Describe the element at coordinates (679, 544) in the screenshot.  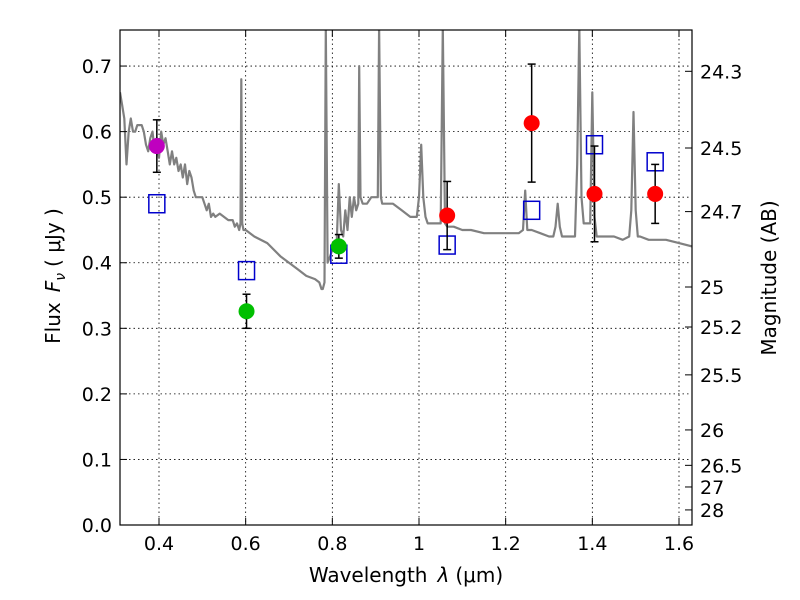
I see `x-tick-label: 1.6` at that location.